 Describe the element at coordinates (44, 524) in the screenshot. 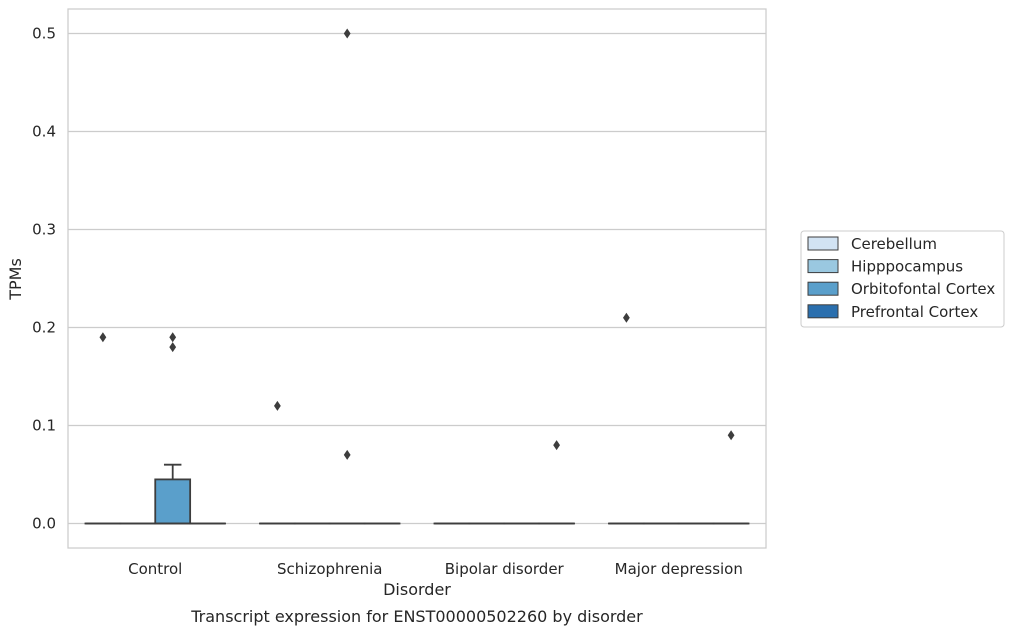

I see `y-tick-label: 0.0` at that location.